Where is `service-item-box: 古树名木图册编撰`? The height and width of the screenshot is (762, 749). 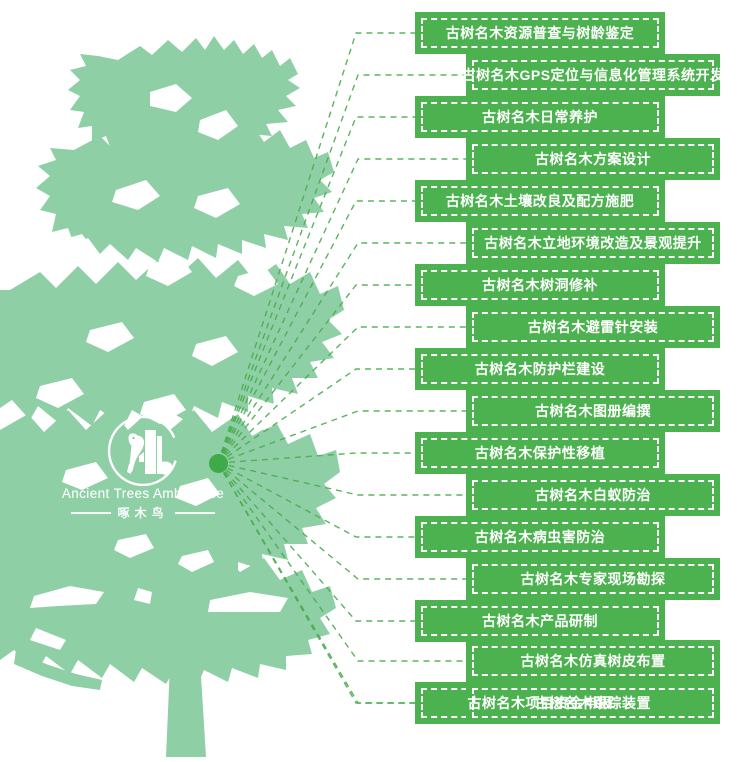 service-item-box: 古树名木图册编撰 is located at coordinates (593, 411).